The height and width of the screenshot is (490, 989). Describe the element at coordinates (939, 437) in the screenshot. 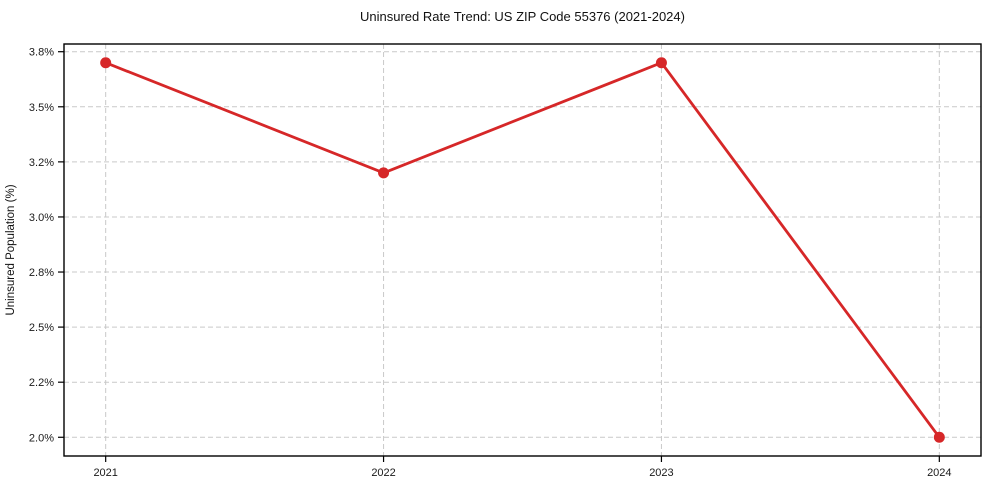

I see `data-point-2024` at that location.